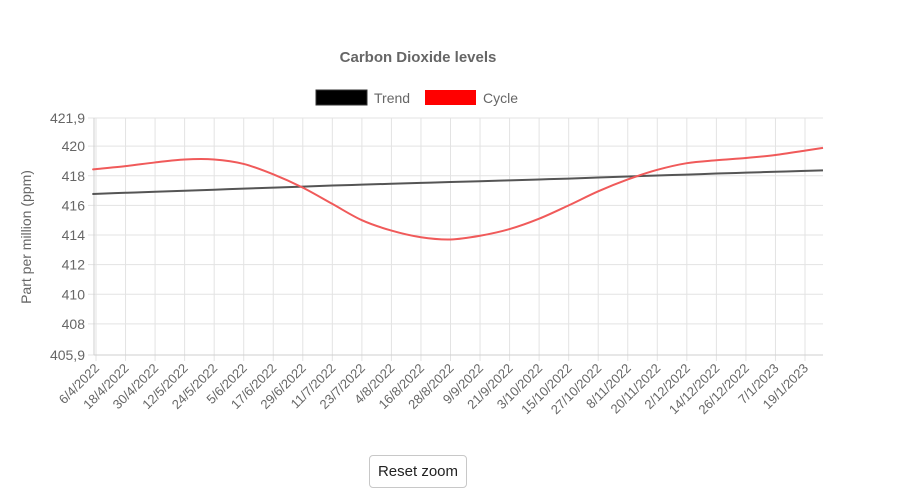  Describe the element at coordinates (500, 98) in the screenshot. I see `legend-label-cycle: Cycle` at that location.